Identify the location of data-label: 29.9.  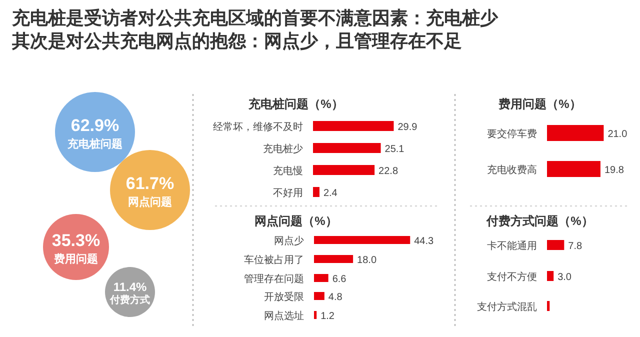
(408, 127).